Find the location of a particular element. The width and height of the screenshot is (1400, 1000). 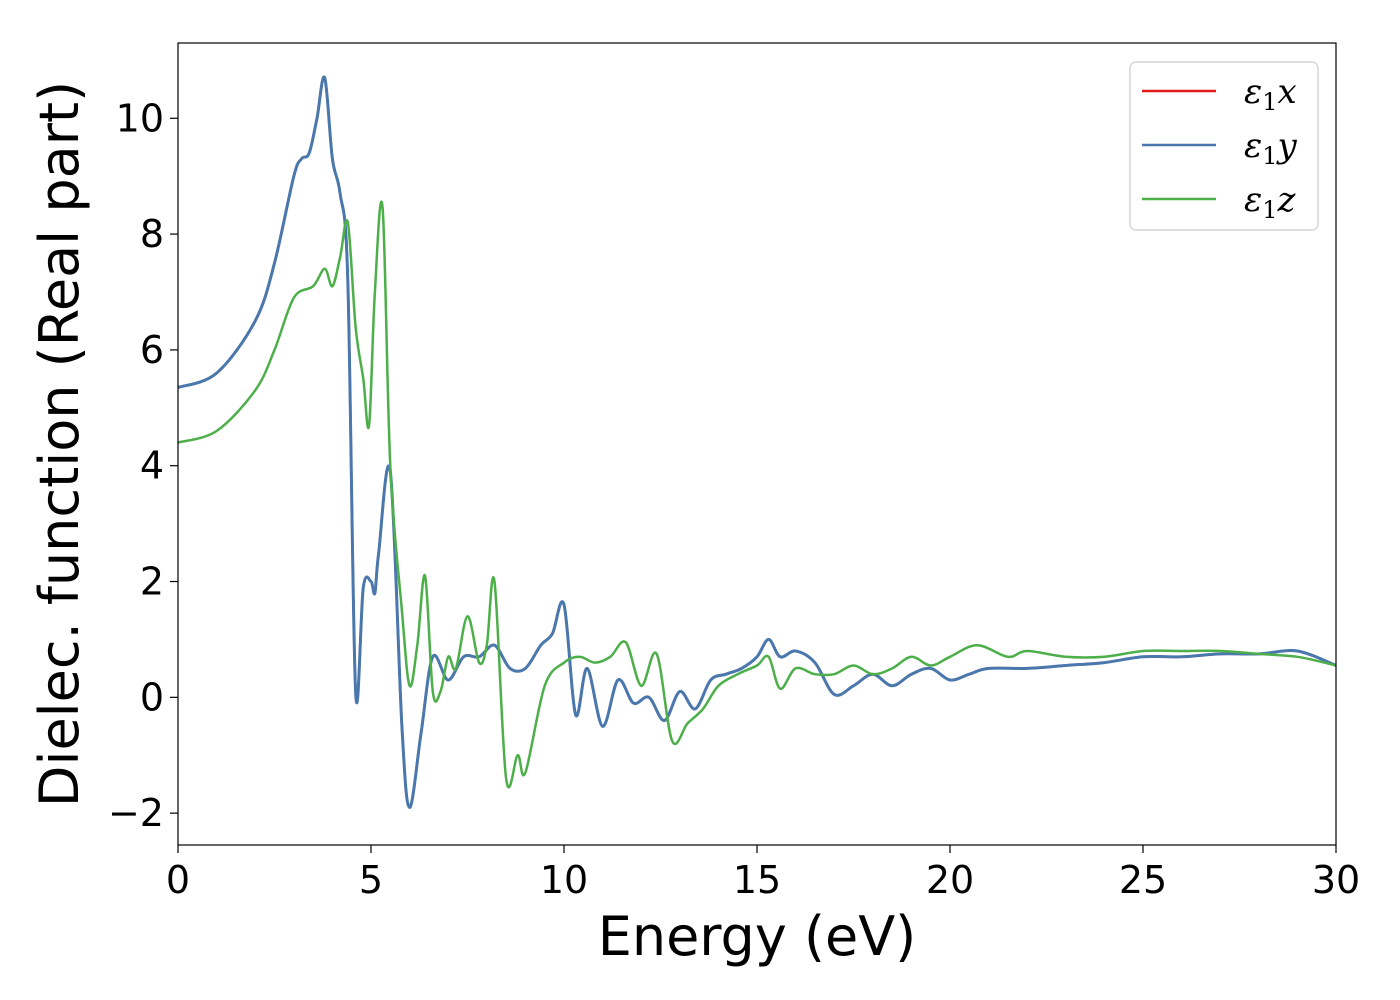

x-axis-ticks: 0 5 10 15 20 25 30 is located at coordinates (763, 873).